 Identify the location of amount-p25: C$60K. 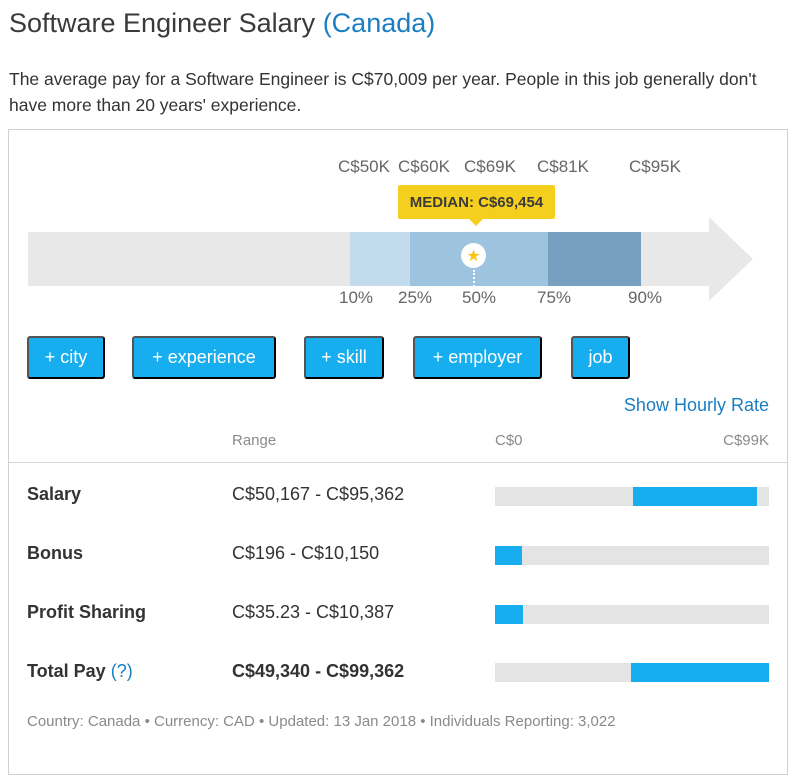
(424, 166).